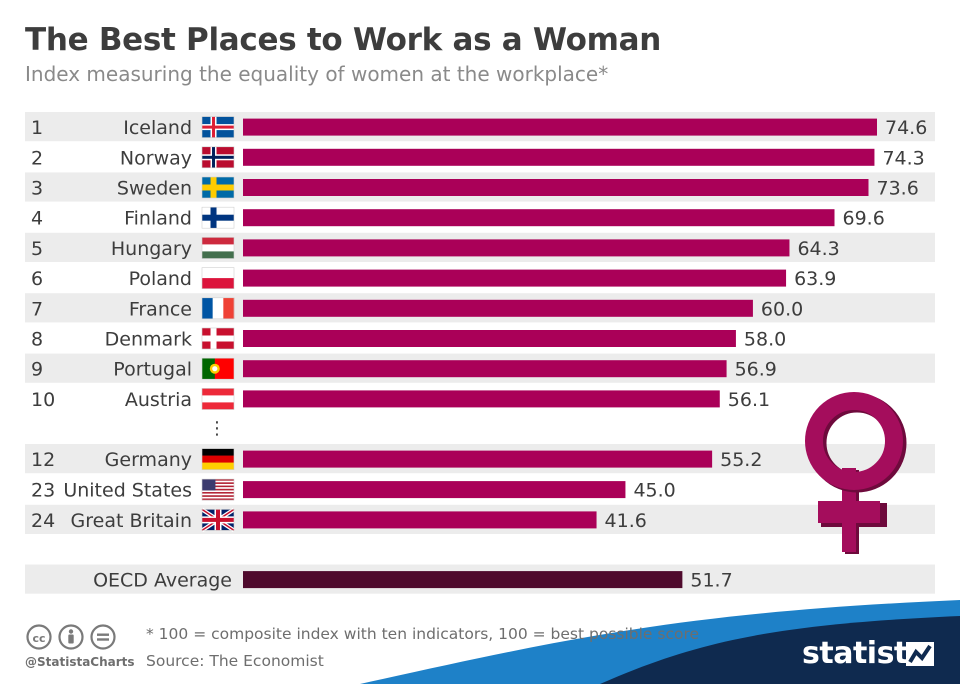 The image size is (960, 684). Describe the element at coordinates (218, 157) in the screenshot. I see `norway-flag` at that location.